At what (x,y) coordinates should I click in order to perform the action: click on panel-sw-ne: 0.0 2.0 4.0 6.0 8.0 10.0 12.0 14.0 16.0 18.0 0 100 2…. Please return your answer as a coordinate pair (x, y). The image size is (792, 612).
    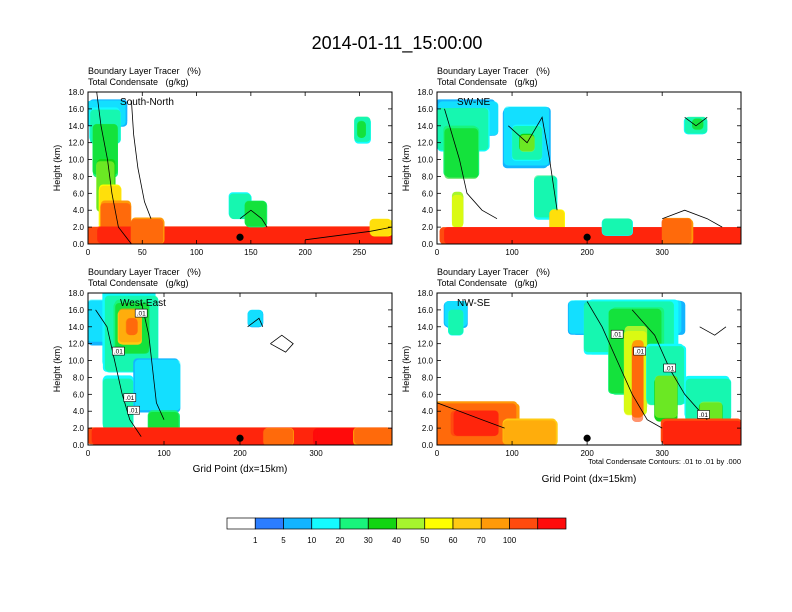
    Looking at the image, I should click on (571, 161).